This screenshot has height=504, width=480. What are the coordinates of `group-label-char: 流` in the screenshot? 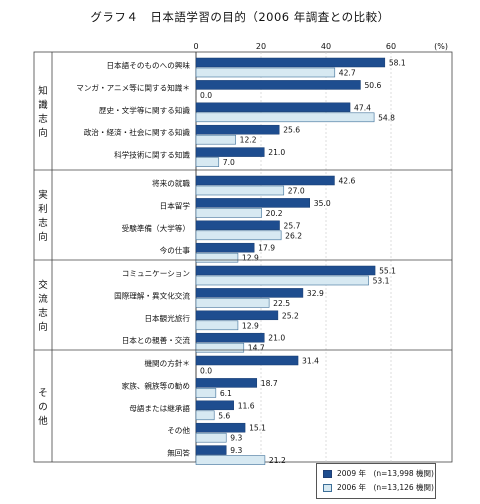 It's located at (43, 299).